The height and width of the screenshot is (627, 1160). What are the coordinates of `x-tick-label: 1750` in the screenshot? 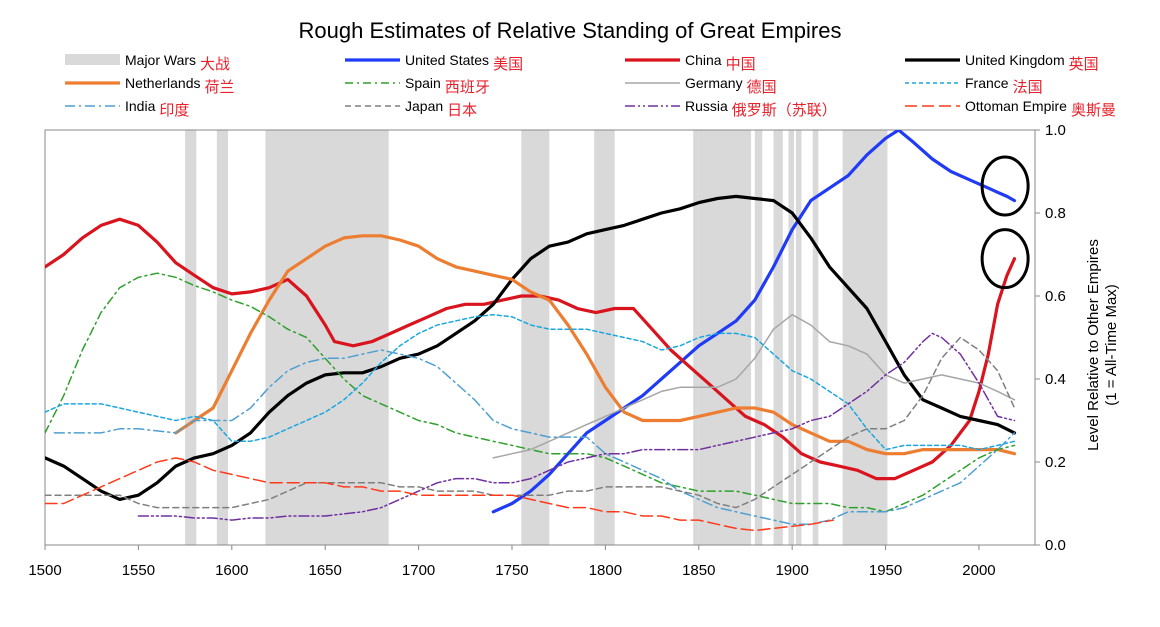 It's located at (511, 570).